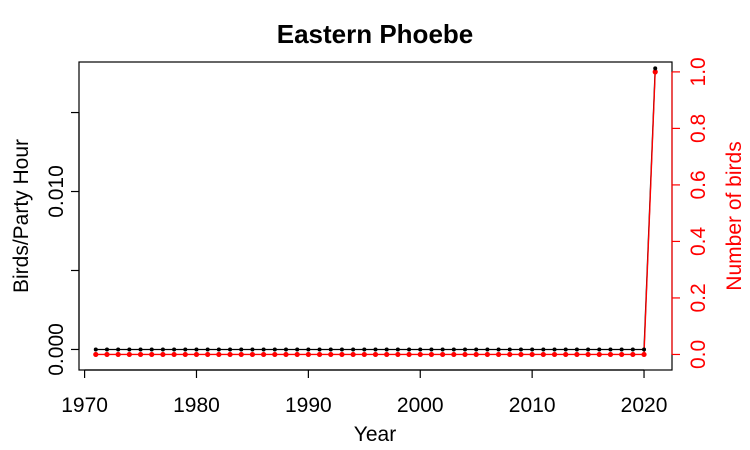 This screenshot has width=750, height=450. I want to click on x-tick-label: 1990, so click(308, 405).